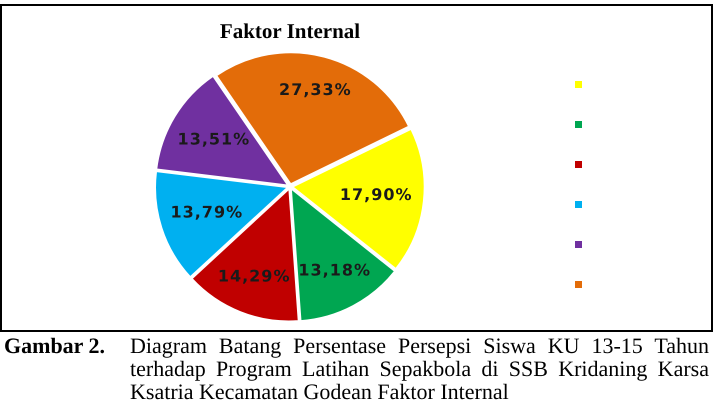  Describe the element at coordinates (207, 212) in the screenshot. I see `data-label: 13,79%` at that location.